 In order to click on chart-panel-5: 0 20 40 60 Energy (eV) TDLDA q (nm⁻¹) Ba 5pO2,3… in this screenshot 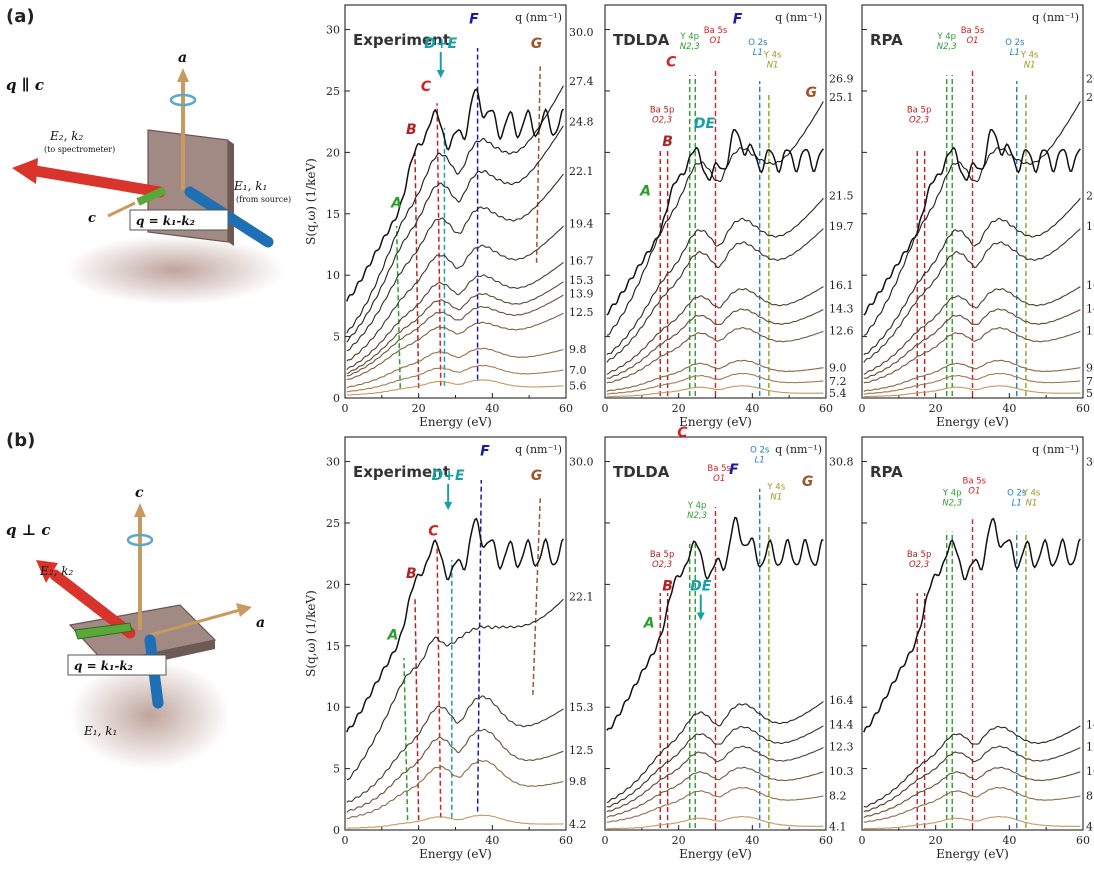, I will do `click(728, 643)`.